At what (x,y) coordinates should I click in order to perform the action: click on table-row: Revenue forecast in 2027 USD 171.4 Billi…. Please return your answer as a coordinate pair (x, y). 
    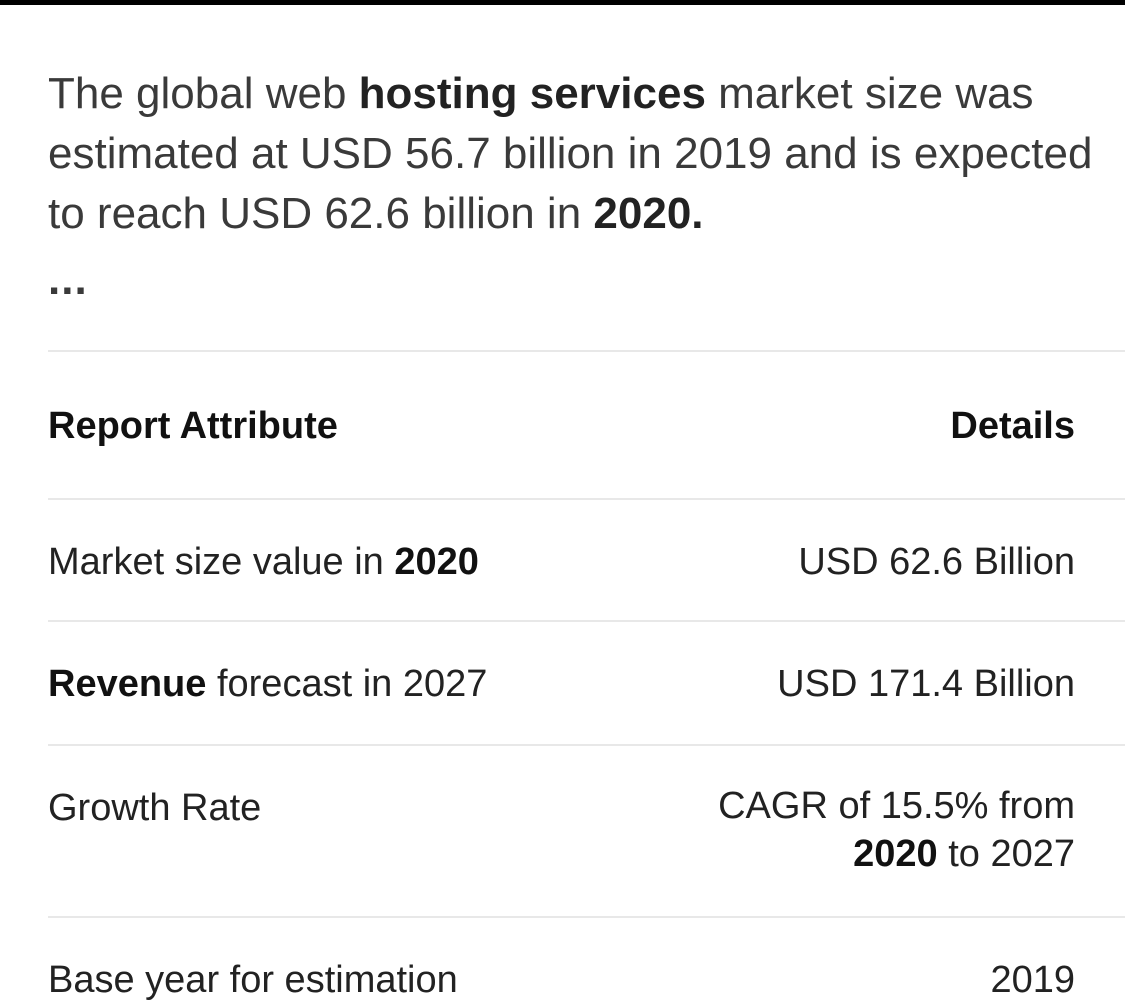
    Looking at the image, I should click on (586, 683).